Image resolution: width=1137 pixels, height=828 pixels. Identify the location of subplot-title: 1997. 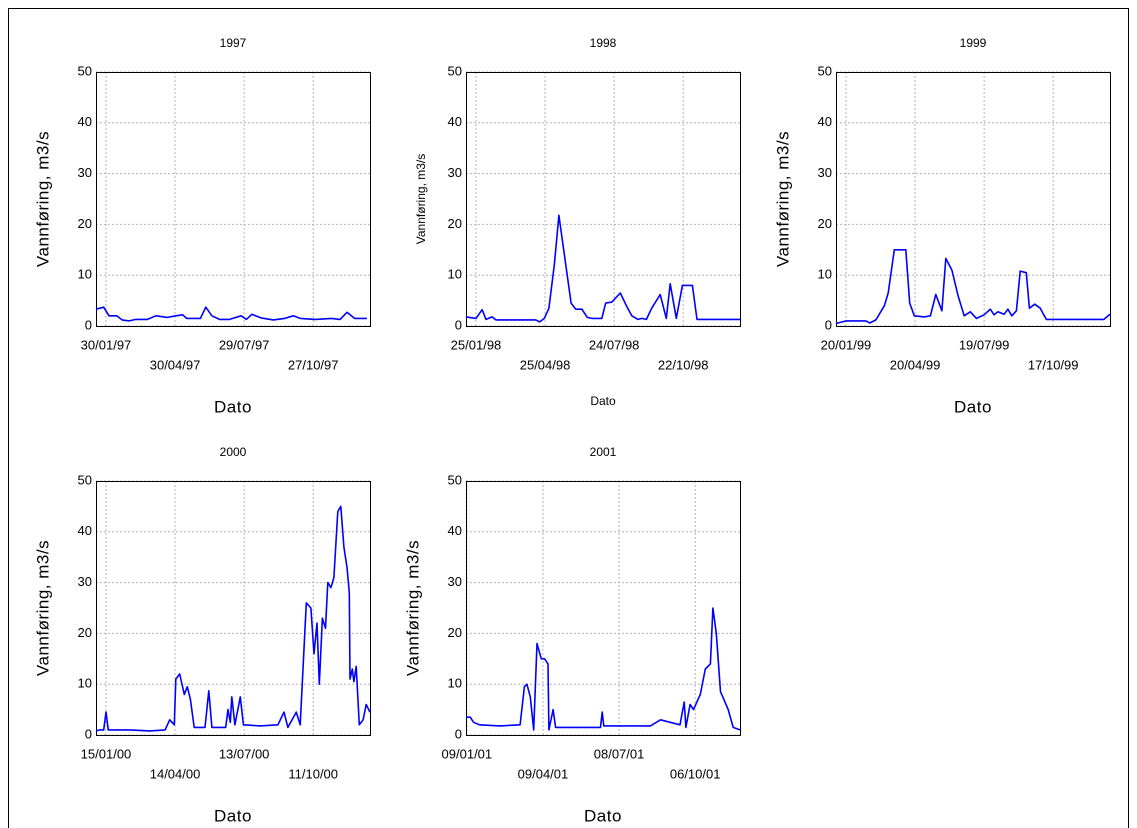
(233, 43).